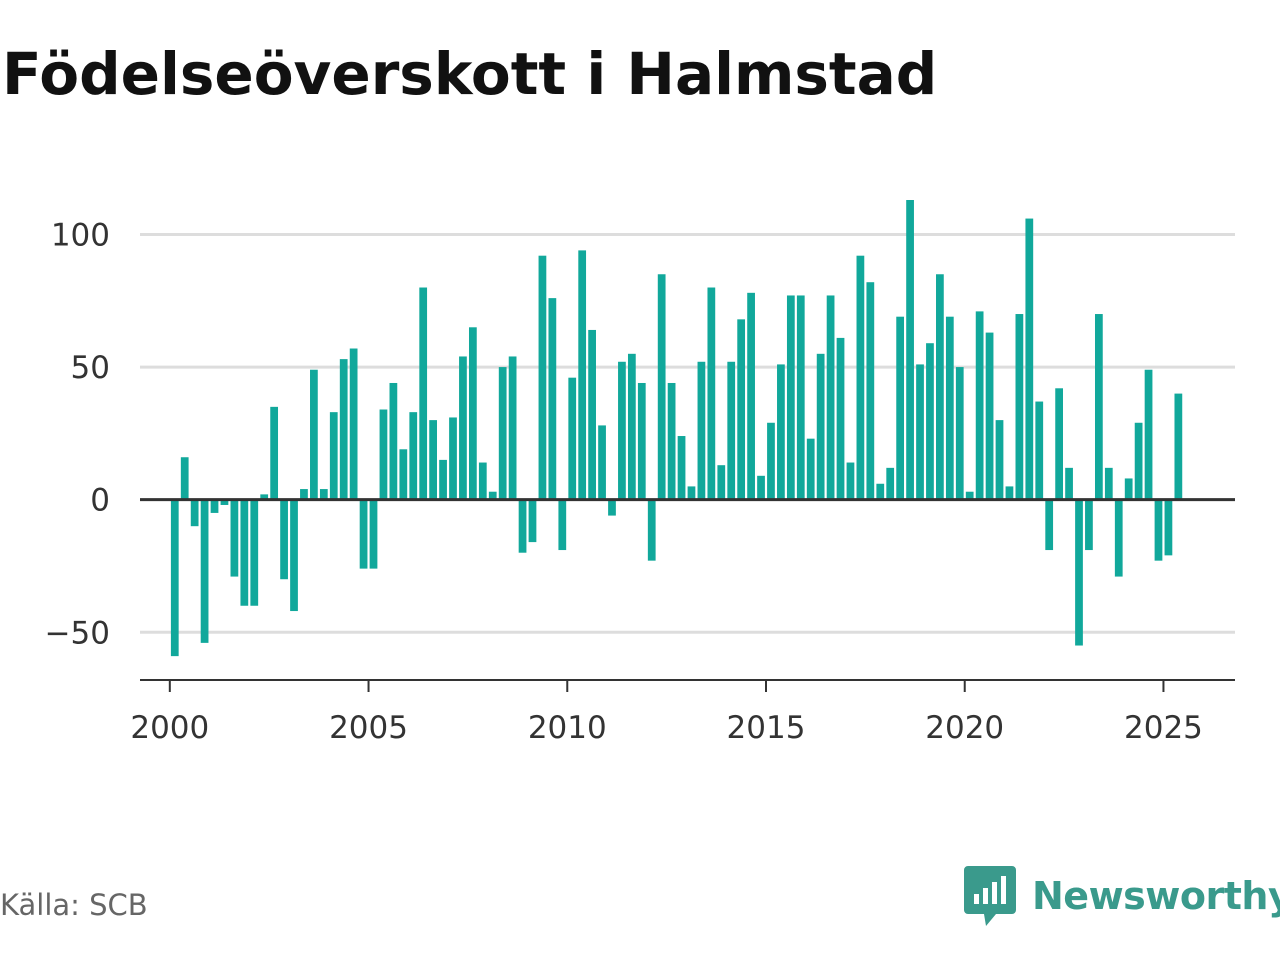 This screenshot has width=1280, height=960. Describe the element at coordinates (990, 896) in the screenshot. I see `newsworthy-logo-icon` at that location.